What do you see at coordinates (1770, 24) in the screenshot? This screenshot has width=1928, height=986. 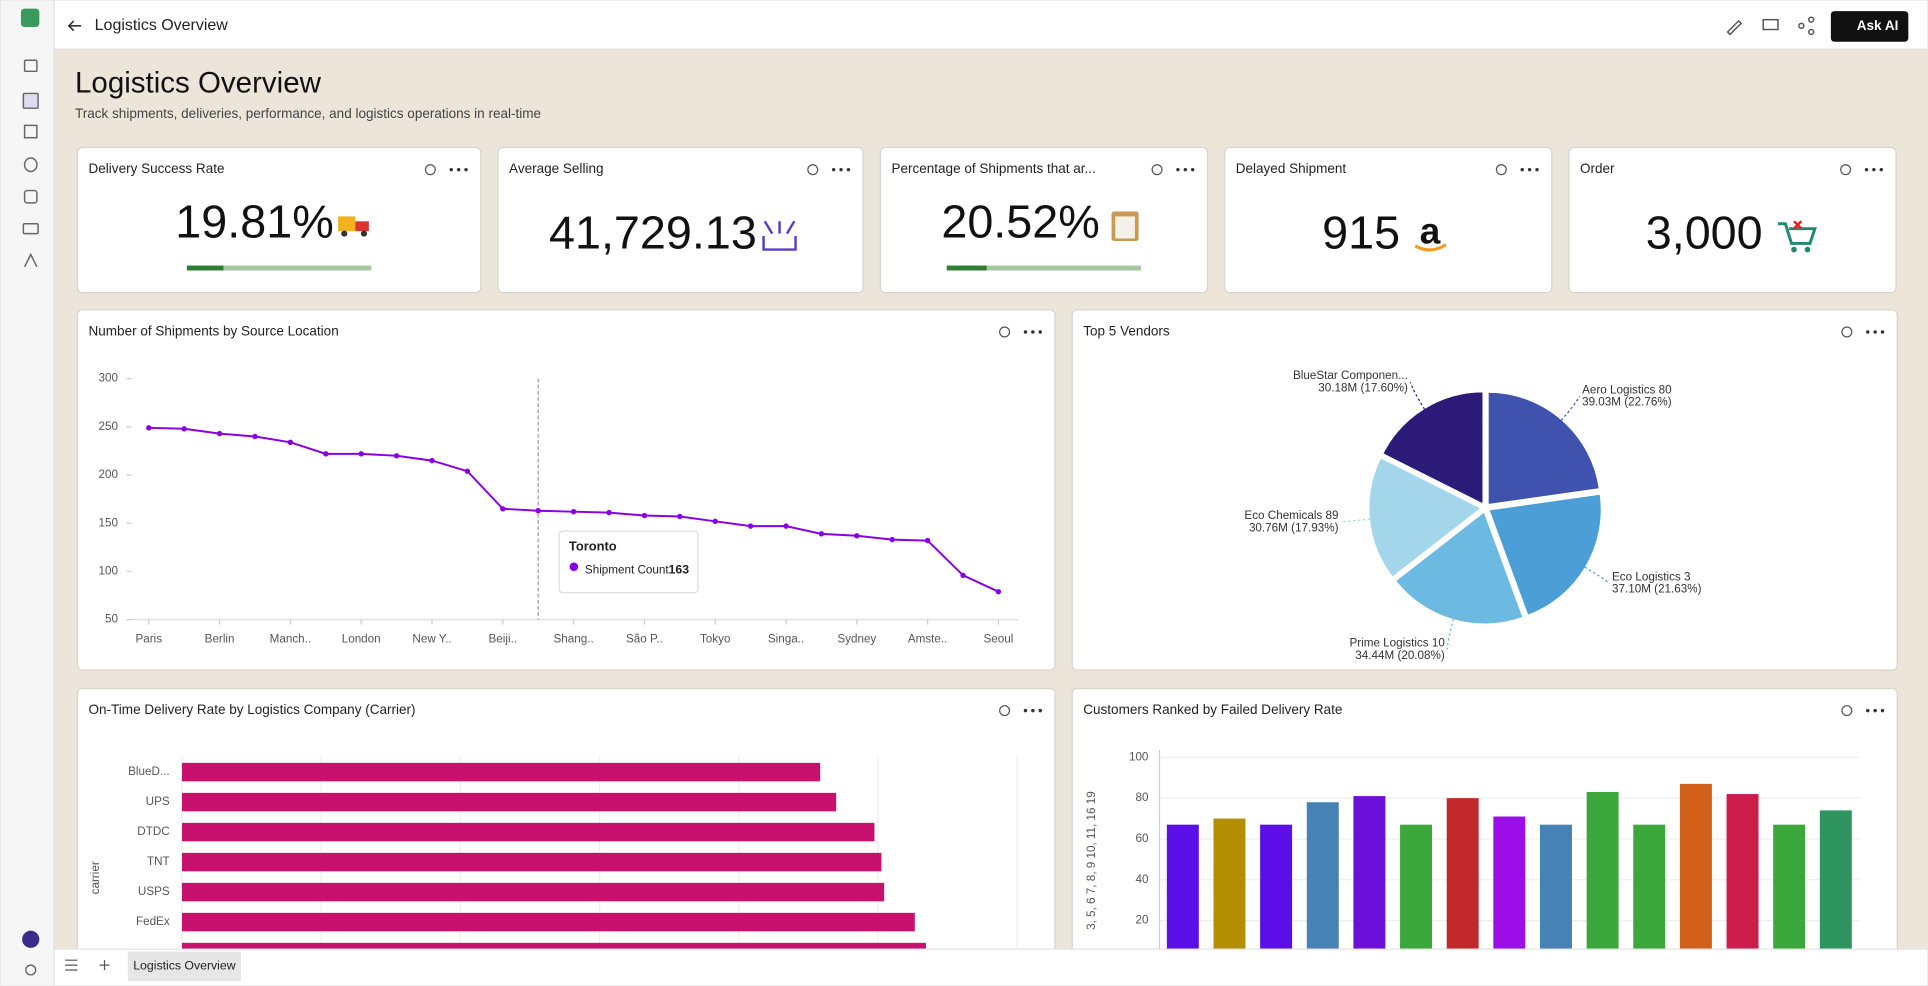 I see `present-button` at bounding box center [1770, 24].